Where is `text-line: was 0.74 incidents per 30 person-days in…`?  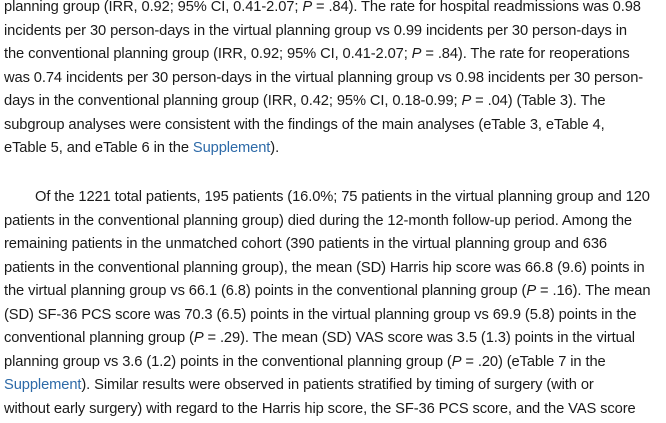
text-line: was 0.74 incidents per 30 person-days in… is located at coordinates (324, 77).